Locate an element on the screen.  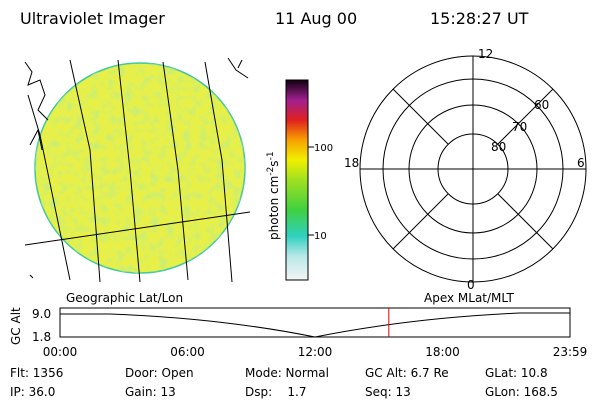
x-tick-label: 23:59 is located at coordinates (570, 352).